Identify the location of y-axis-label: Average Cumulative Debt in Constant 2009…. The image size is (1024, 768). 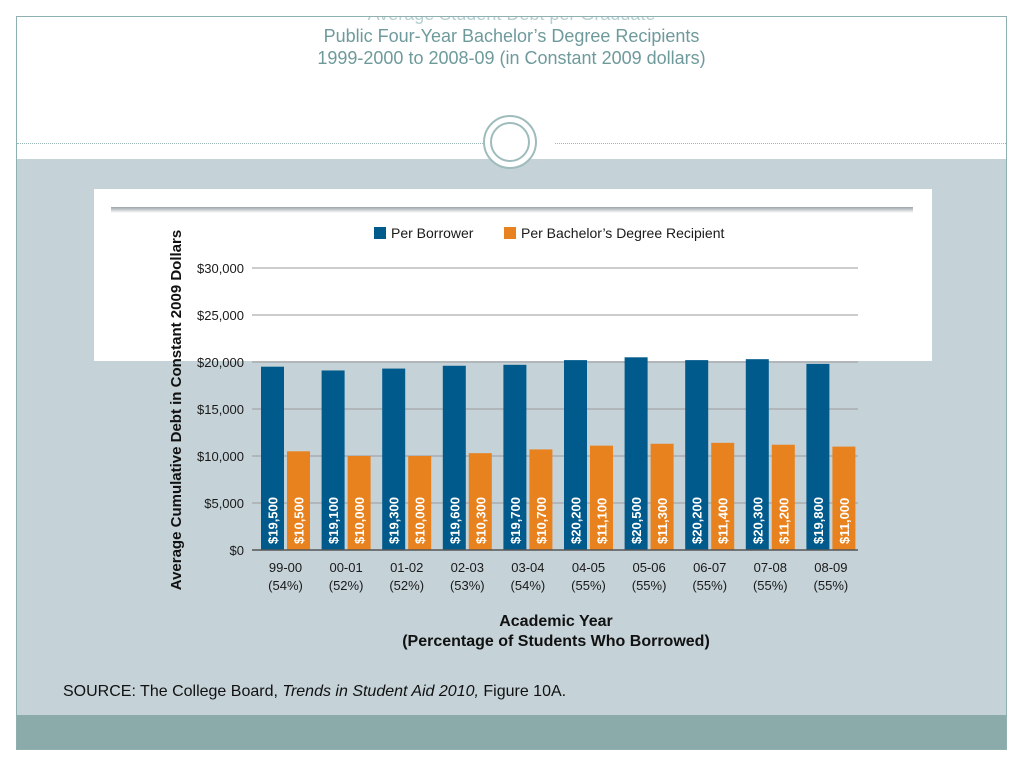
(176, 410).